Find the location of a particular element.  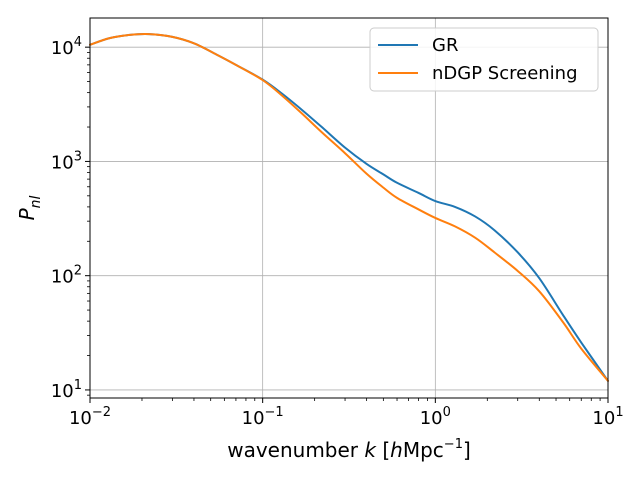

legend-box is located at coordinates (484, 59).